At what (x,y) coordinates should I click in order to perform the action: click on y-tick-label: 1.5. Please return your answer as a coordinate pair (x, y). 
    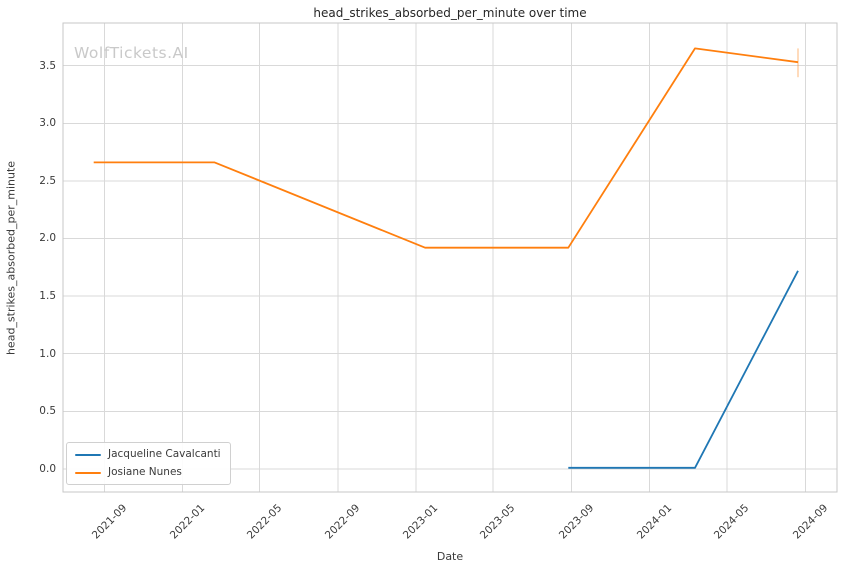
    Looking at the image, I should click on (47, 296).